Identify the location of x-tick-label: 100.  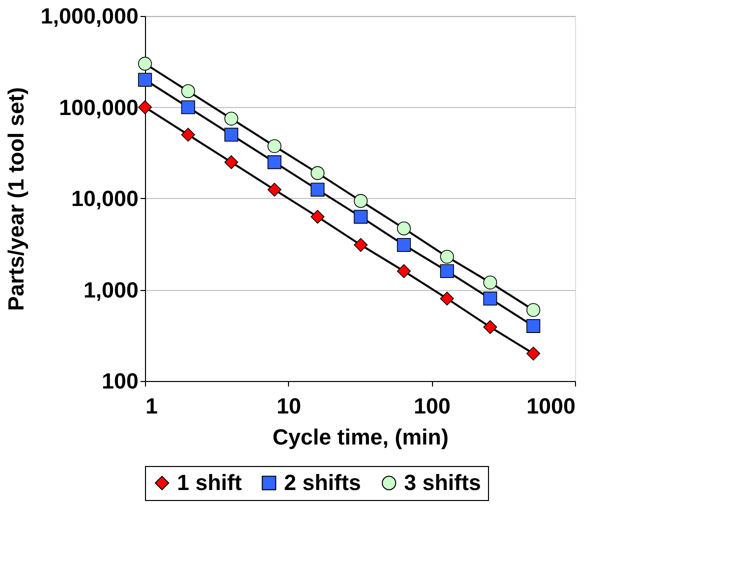
(432, 406).